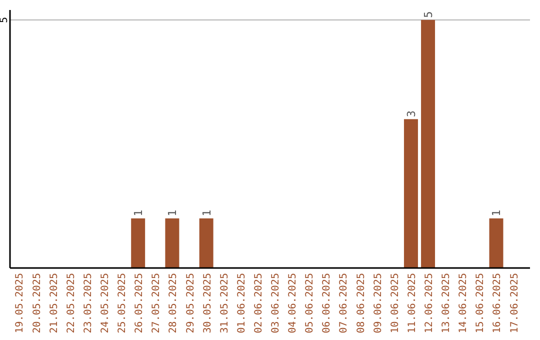  What do you see at coordinates (122, 303) in the screenshot?
I see `x-tick-label: 25.05.2025` at bounding box center [122, 303].